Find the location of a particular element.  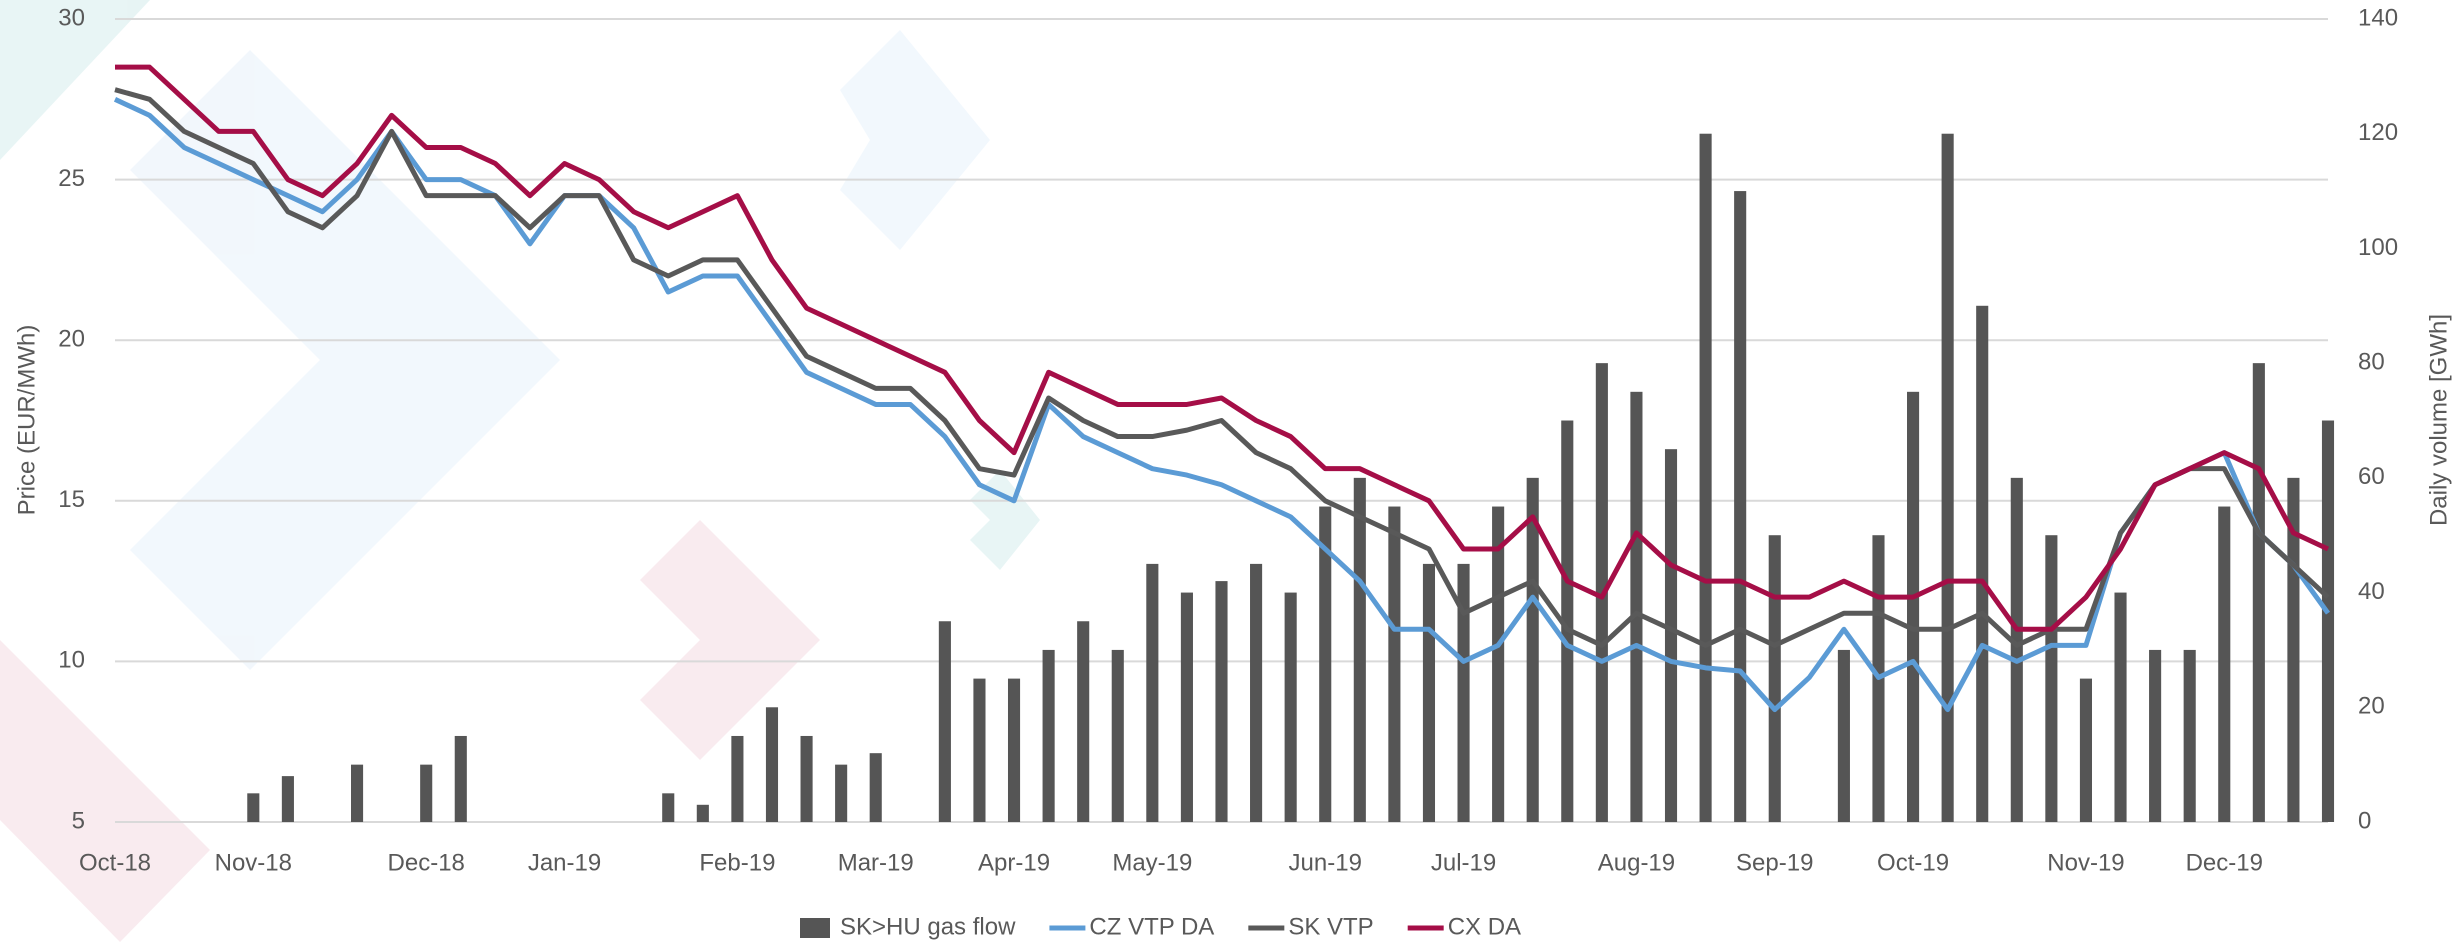

y-axis-title: Price (EUR/MWh) is located at coordinates (26, 420).